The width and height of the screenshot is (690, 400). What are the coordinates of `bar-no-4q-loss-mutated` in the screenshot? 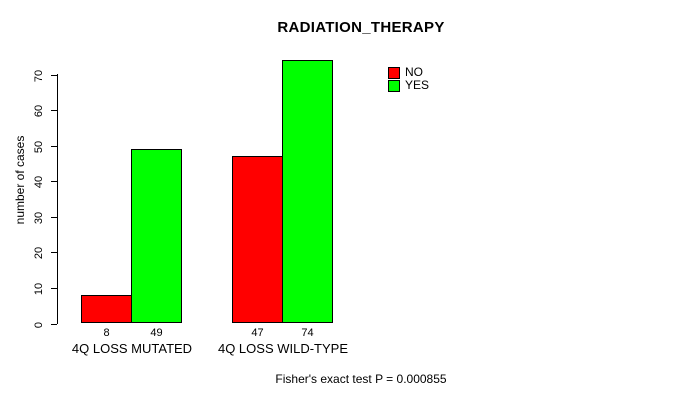 It's located at (106, 309).